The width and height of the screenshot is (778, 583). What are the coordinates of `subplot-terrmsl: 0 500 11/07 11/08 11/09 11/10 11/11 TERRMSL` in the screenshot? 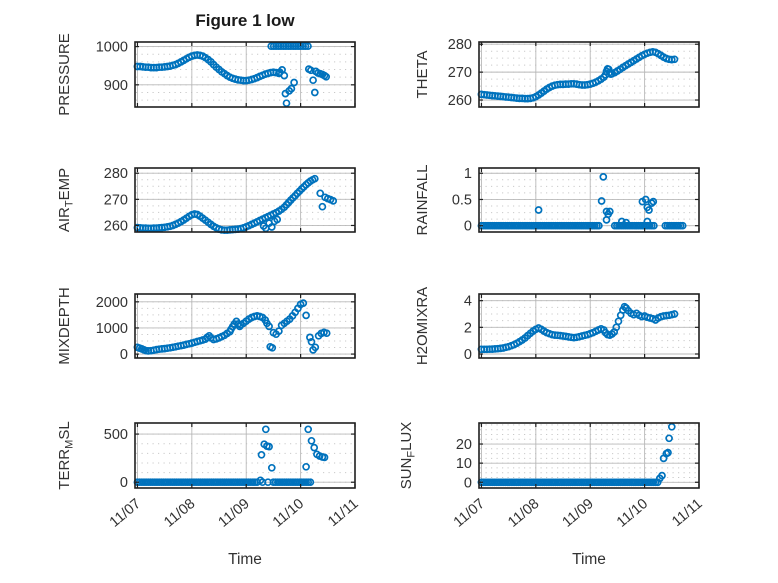 It's located at (209, 475).